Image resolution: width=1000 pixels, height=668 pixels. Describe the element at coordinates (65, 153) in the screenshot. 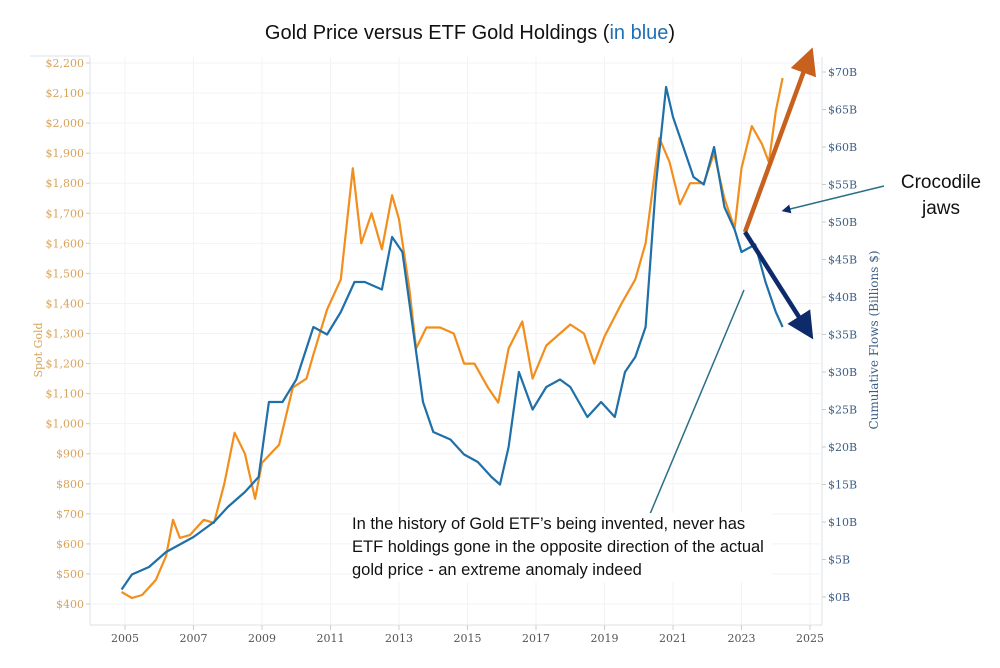

I see `y-tick-left-label: $1,900` at that location.